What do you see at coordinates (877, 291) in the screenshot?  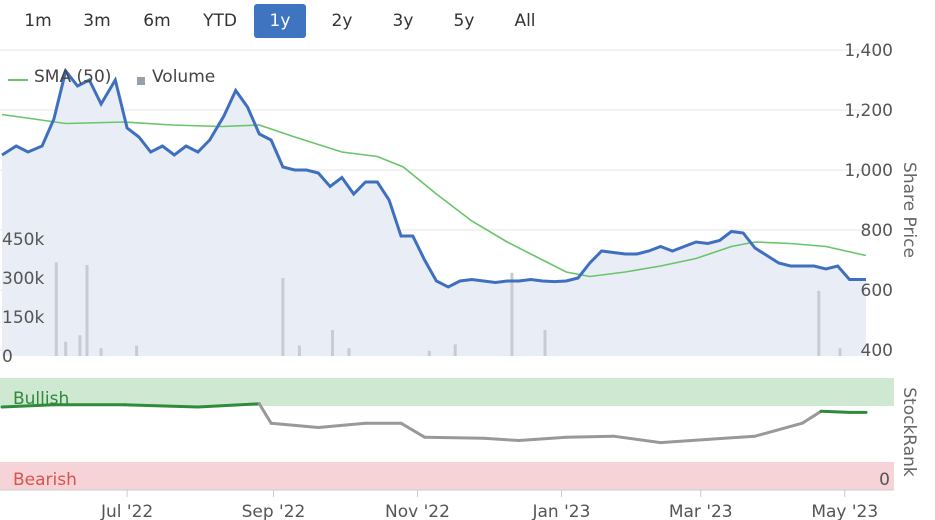 I see `price-tick-label: 600` at bounding box center [877, 291].